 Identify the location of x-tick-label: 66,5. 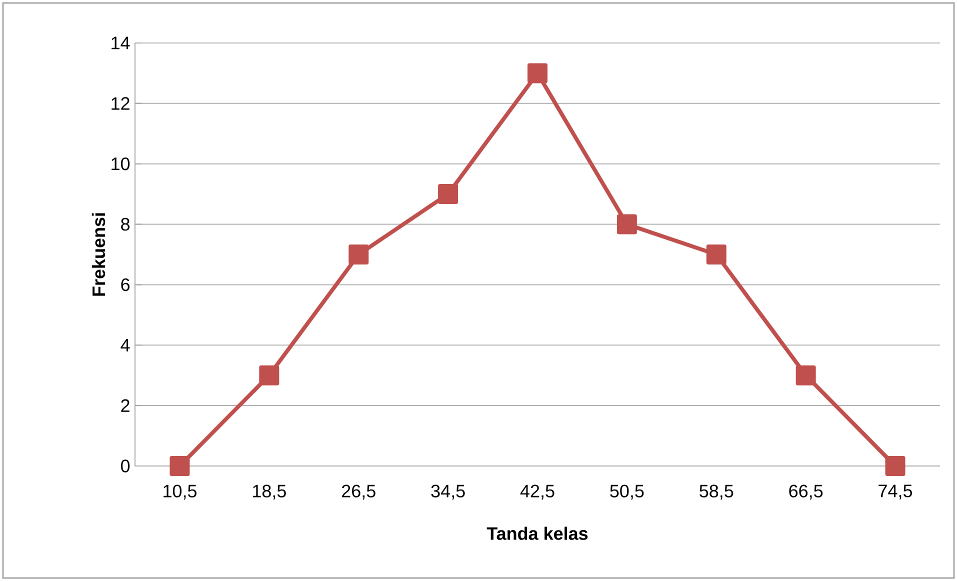
(806, 492).